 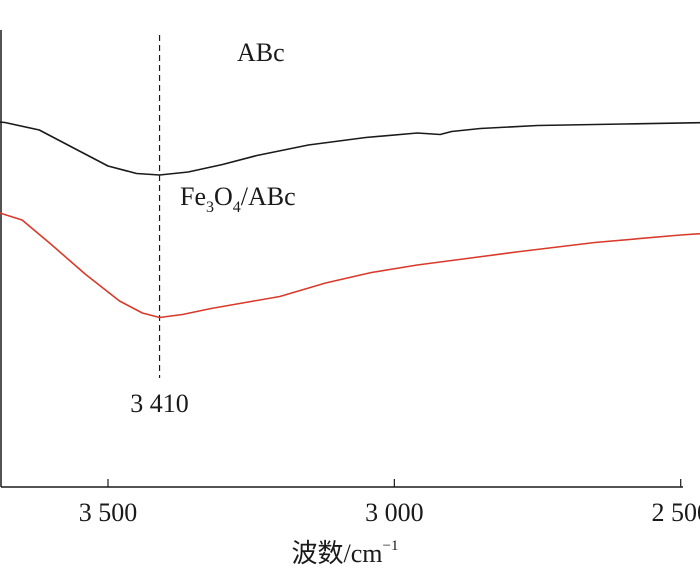 What do you see at coordinates (268, 196) in the screenshot?
I see `series-label-abc-tail: /ABc` at bounding box center [268, 196].